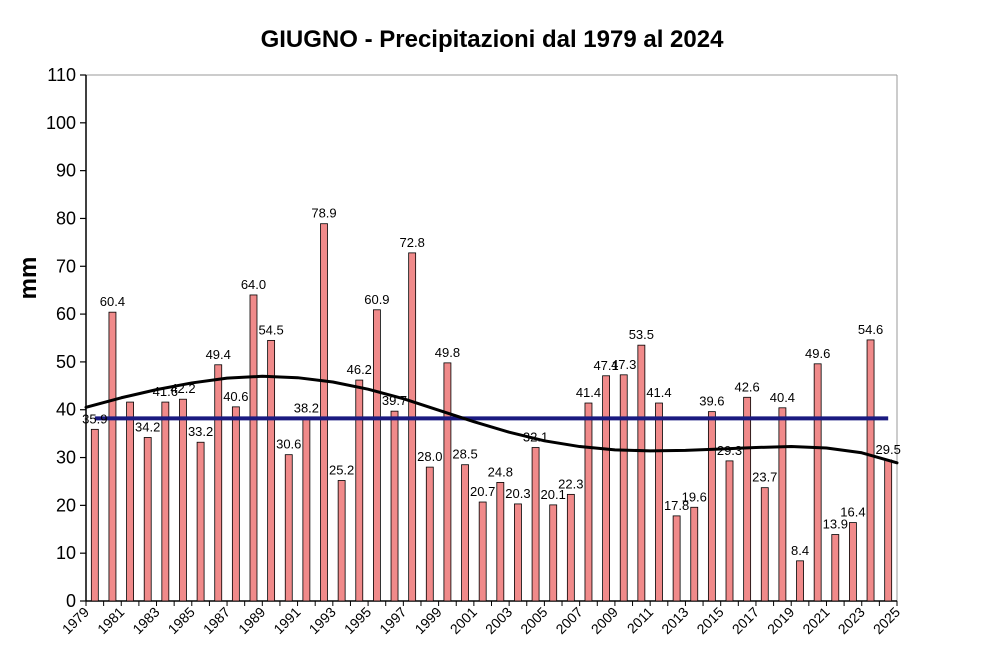 Image resolution: width=984 pixels, height=672 pixels. What do you see at coordinates (729, 450) in the screenshot?
I see `bar-value-label: 29.3` at bounding box center [729, 450].